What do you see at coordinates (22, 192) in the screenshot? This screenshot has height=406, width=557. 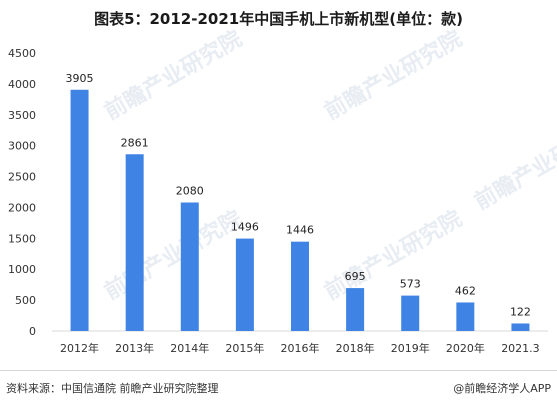 I see `y-axis-ticks: 0 500 1000 1500 2000 2500 3000 3500 4000 4500` at bounding box center [22, 192].